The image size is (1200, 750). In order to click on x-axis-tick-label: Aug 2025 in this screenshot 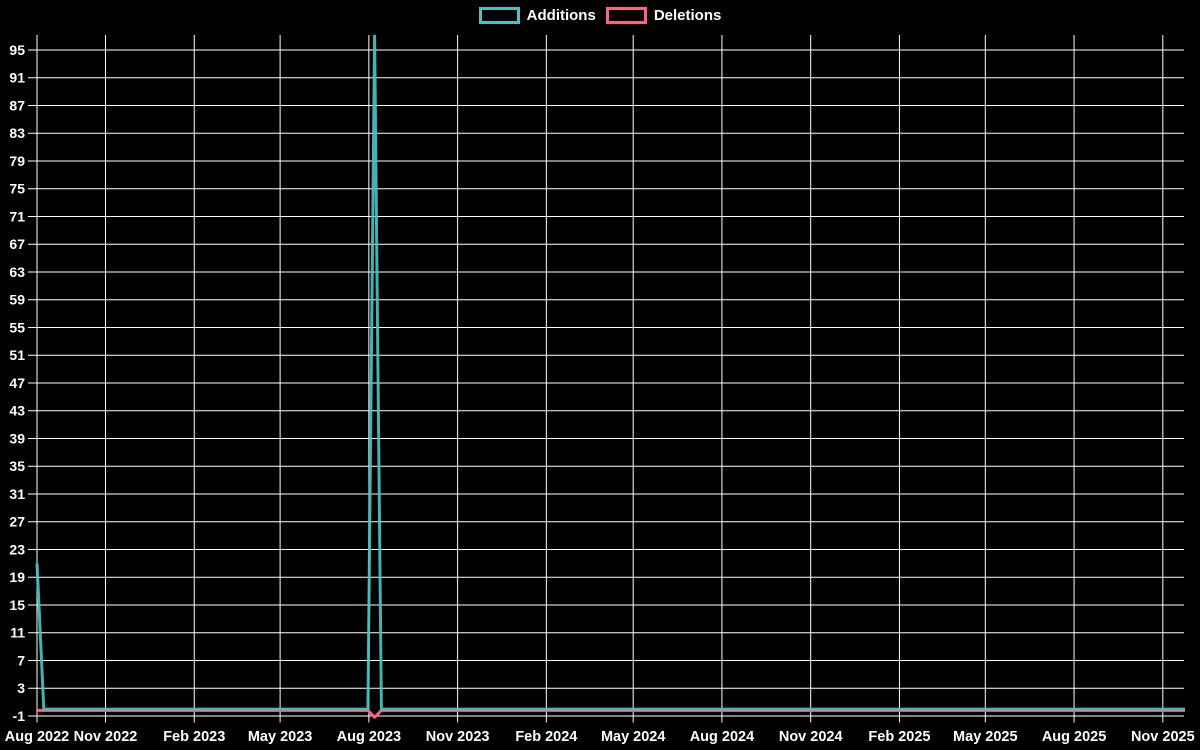, I will do `click(1074, 737)`.